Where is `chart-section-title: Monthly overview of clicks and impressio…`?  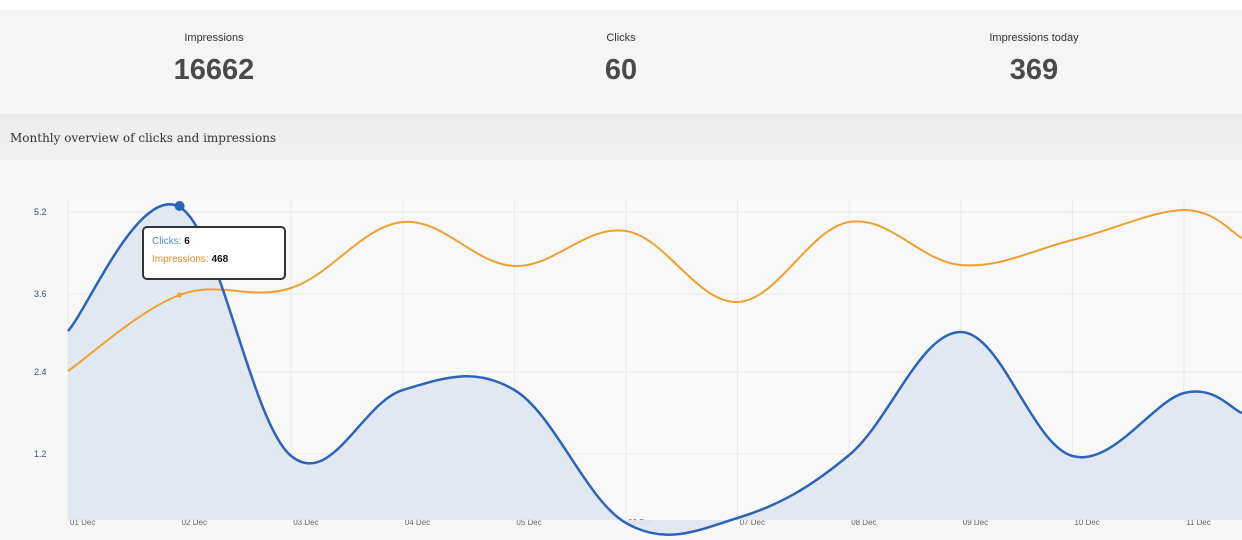
chart-section-title: Monthly overview of clicks and impressio… is located at coordinates (143, 138).